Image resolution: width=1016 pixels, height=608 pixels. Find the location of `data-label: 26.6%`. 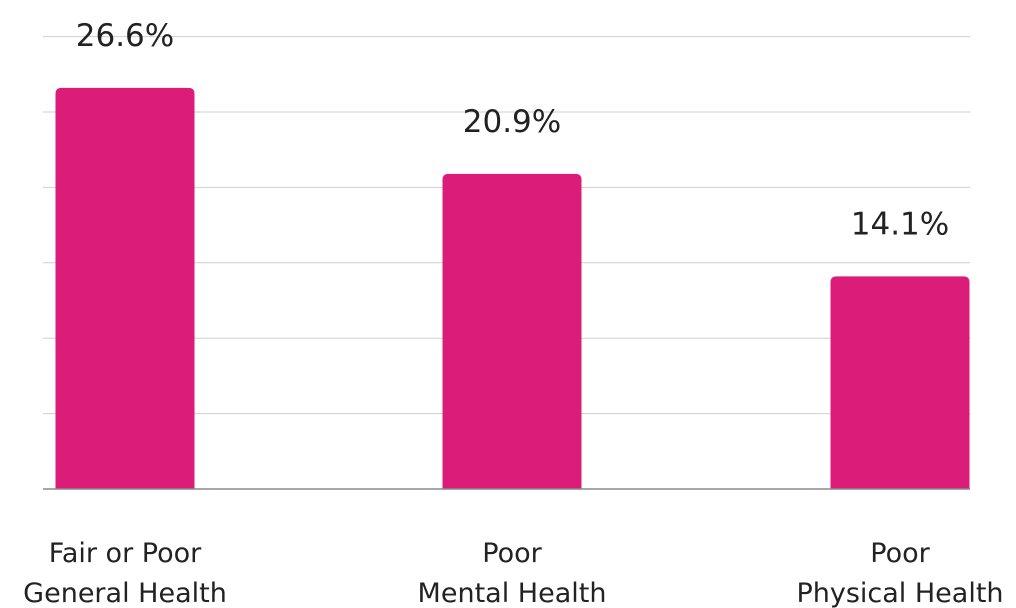

data-label: 26.6% is located at coordinates (125, 36).